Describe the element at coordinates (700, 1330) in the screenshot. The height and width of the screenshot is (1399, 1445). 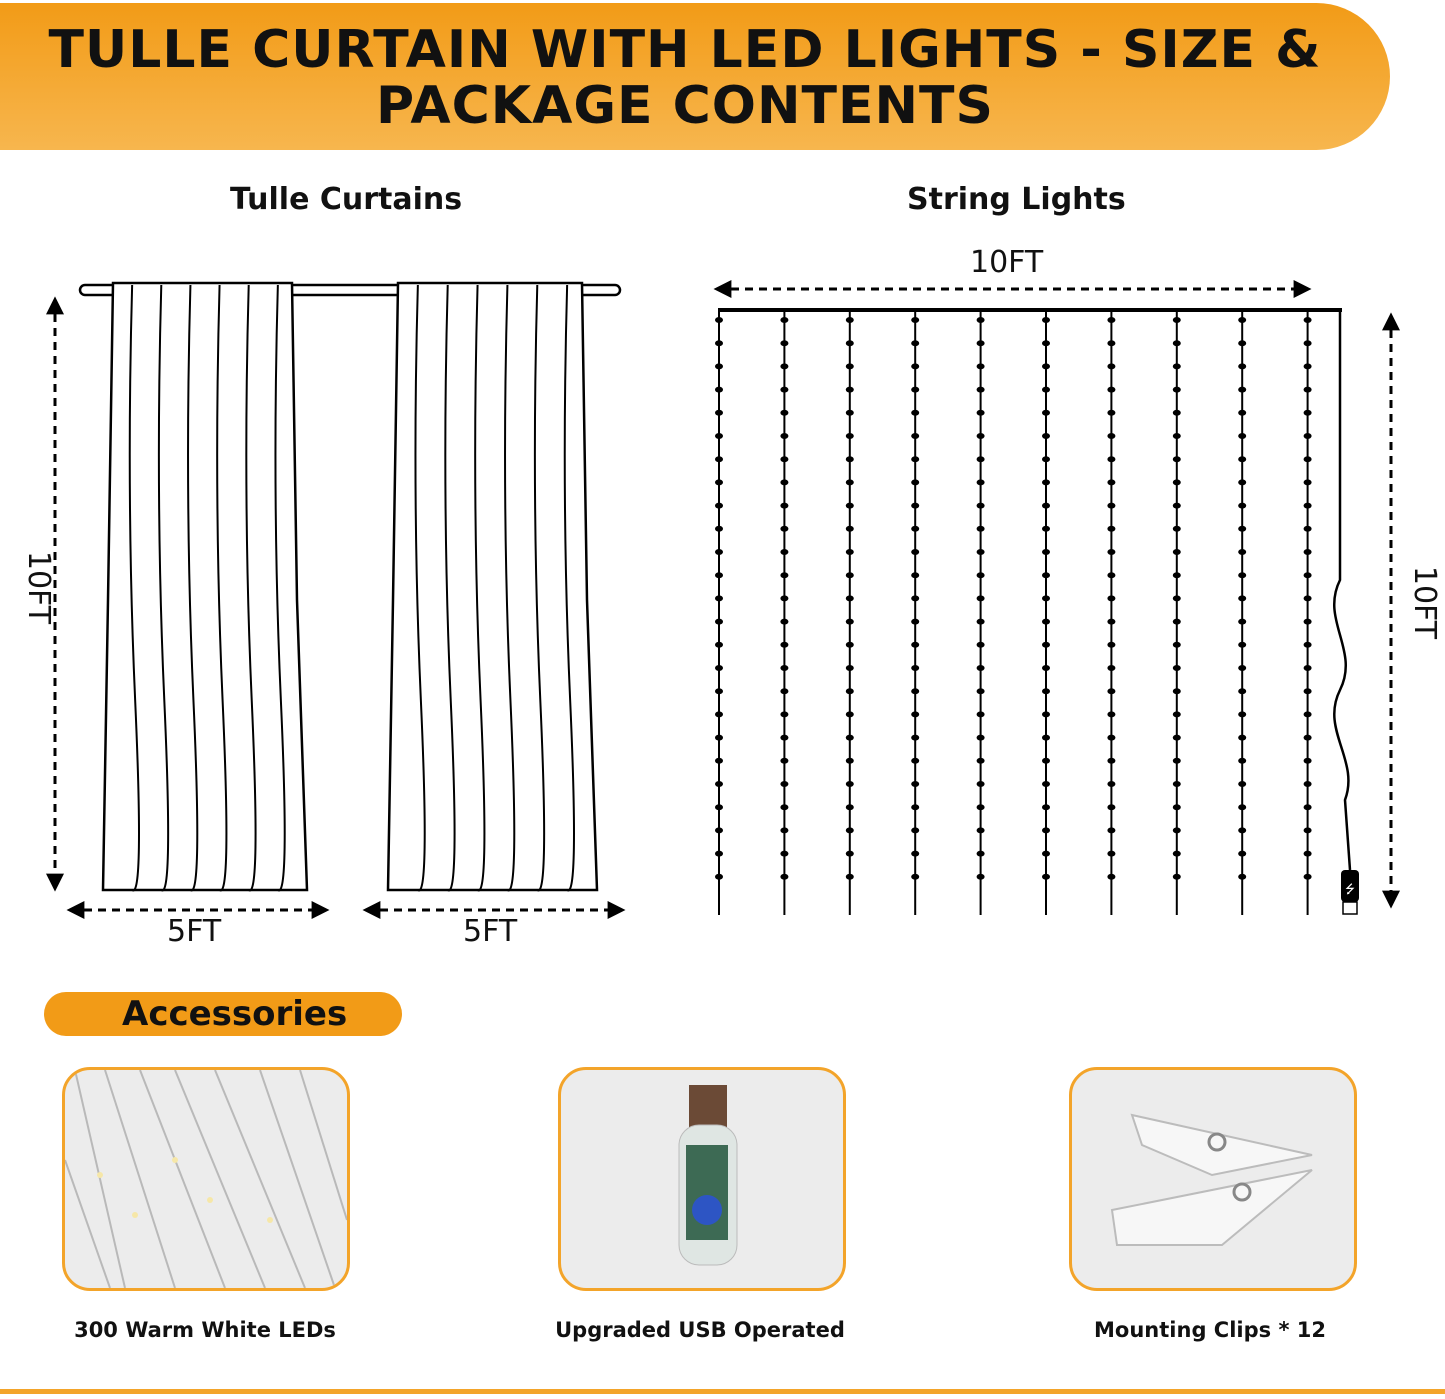
I see `usb-caption: Upgraded USB Operated` at that location.